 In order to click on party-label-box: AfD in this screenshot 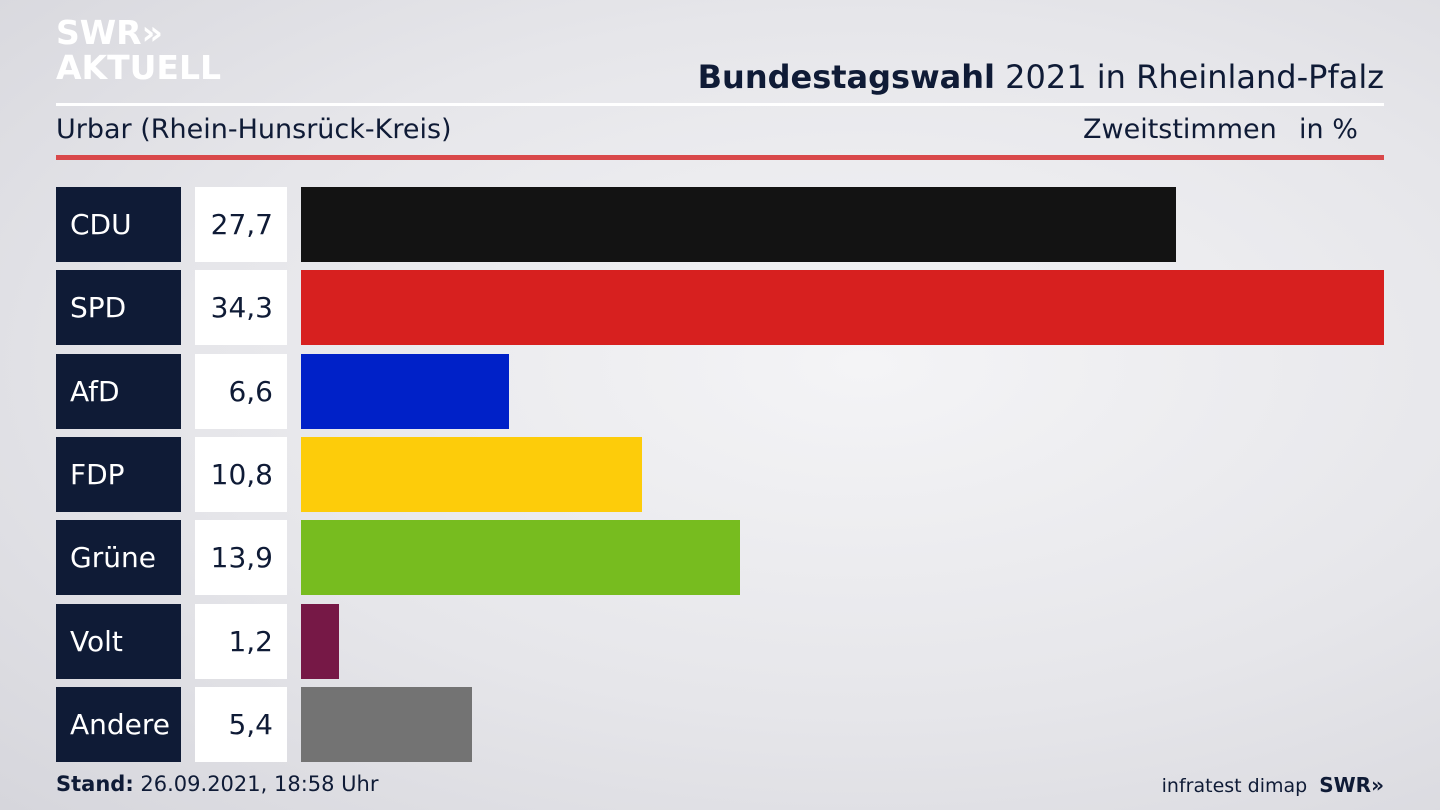, I will do `click(118, 391)`.